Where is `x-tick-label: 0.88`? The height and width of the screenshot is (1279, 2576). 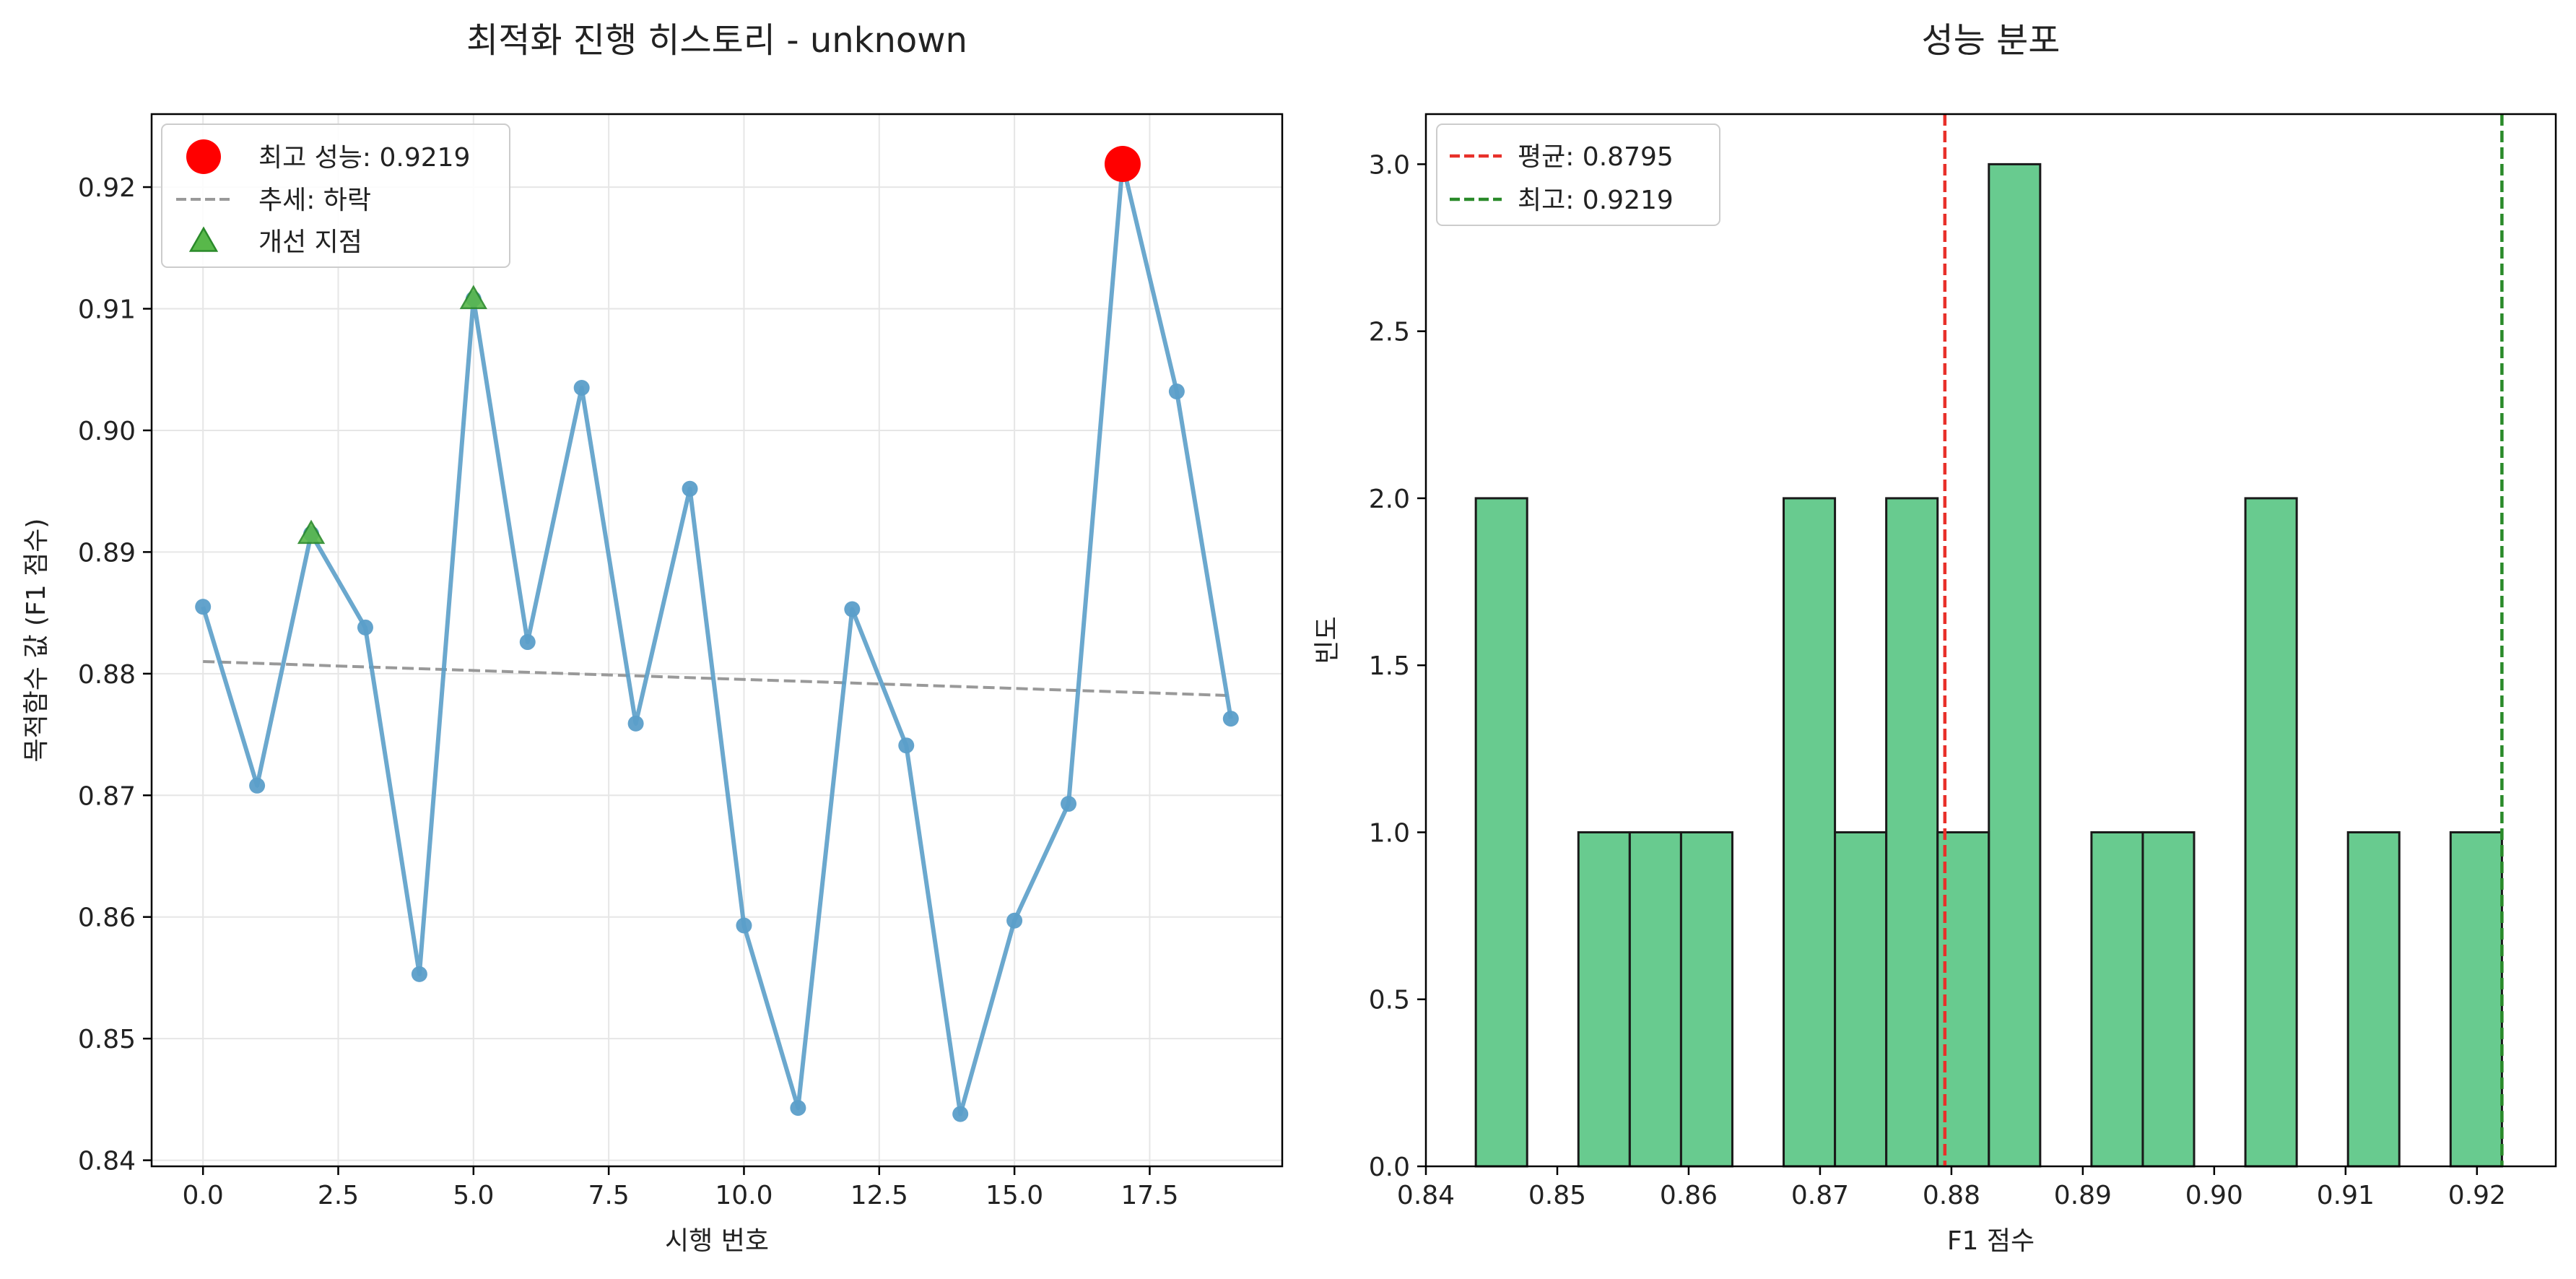
x-tick-label: 0.88 is located at coordinates (1952, 1195).